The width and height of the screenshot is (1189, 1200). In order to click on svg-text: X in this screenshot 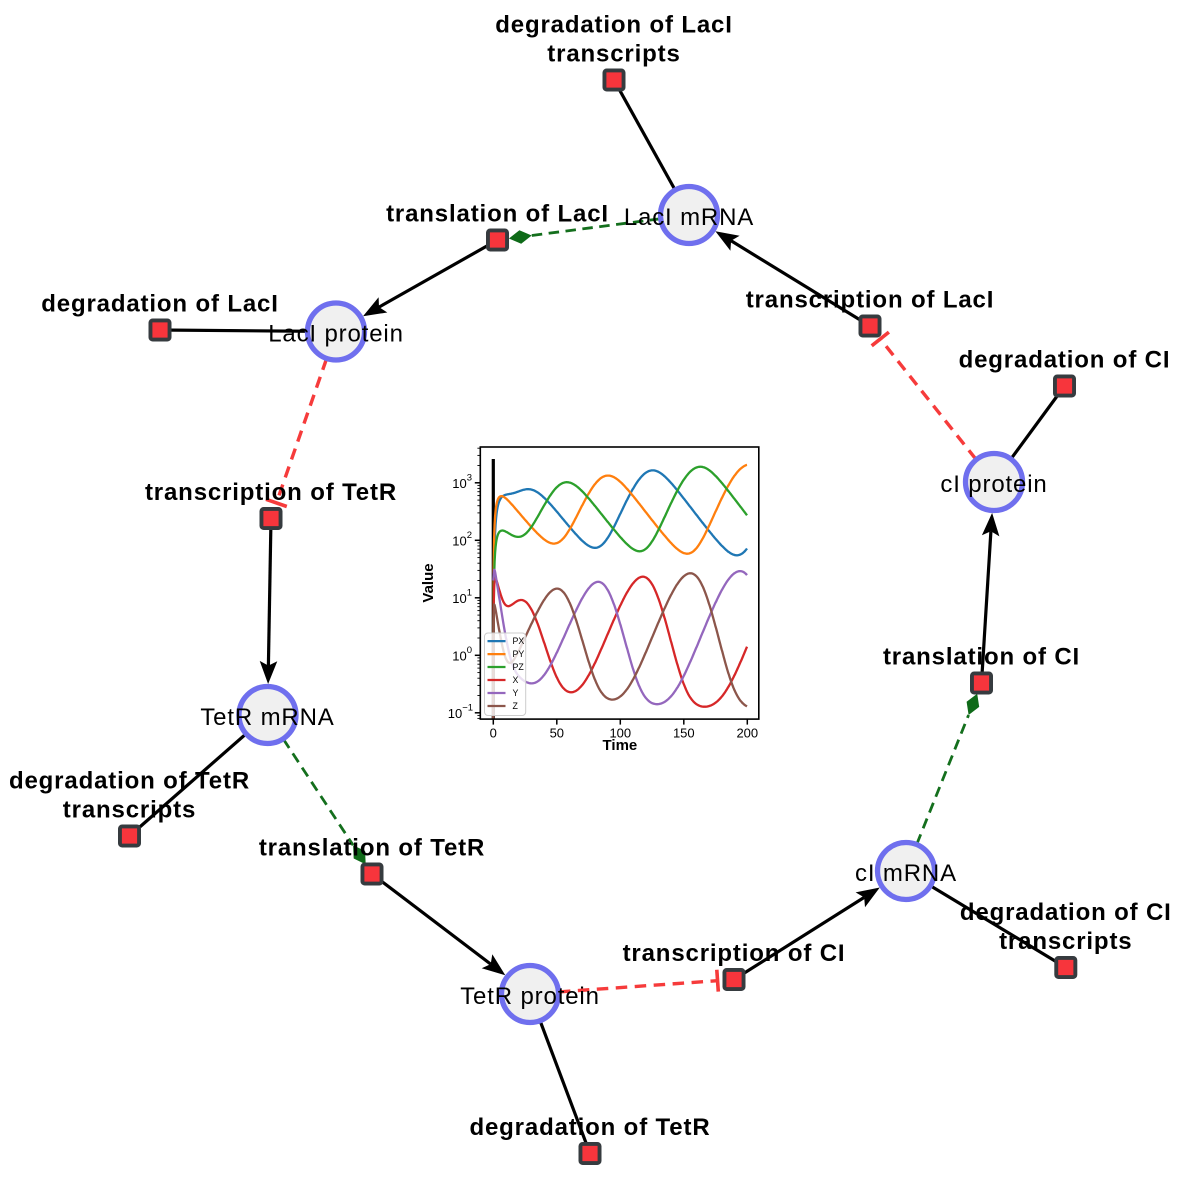, I will do `click(516, 680)`.